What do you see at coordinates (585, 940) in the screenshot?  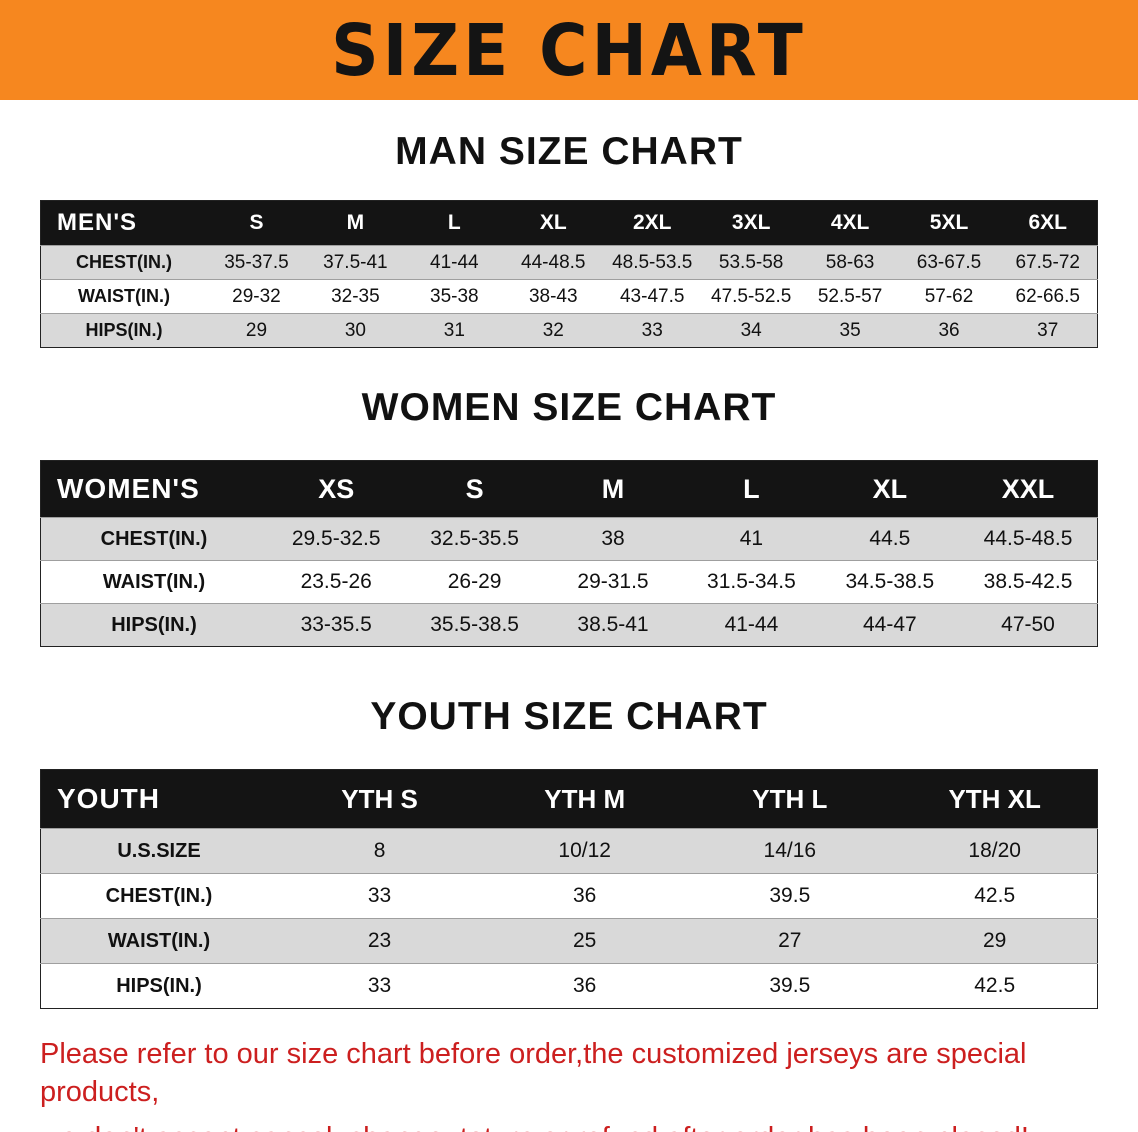 I see `value-cell: 25` at bounding box center [585, 940].